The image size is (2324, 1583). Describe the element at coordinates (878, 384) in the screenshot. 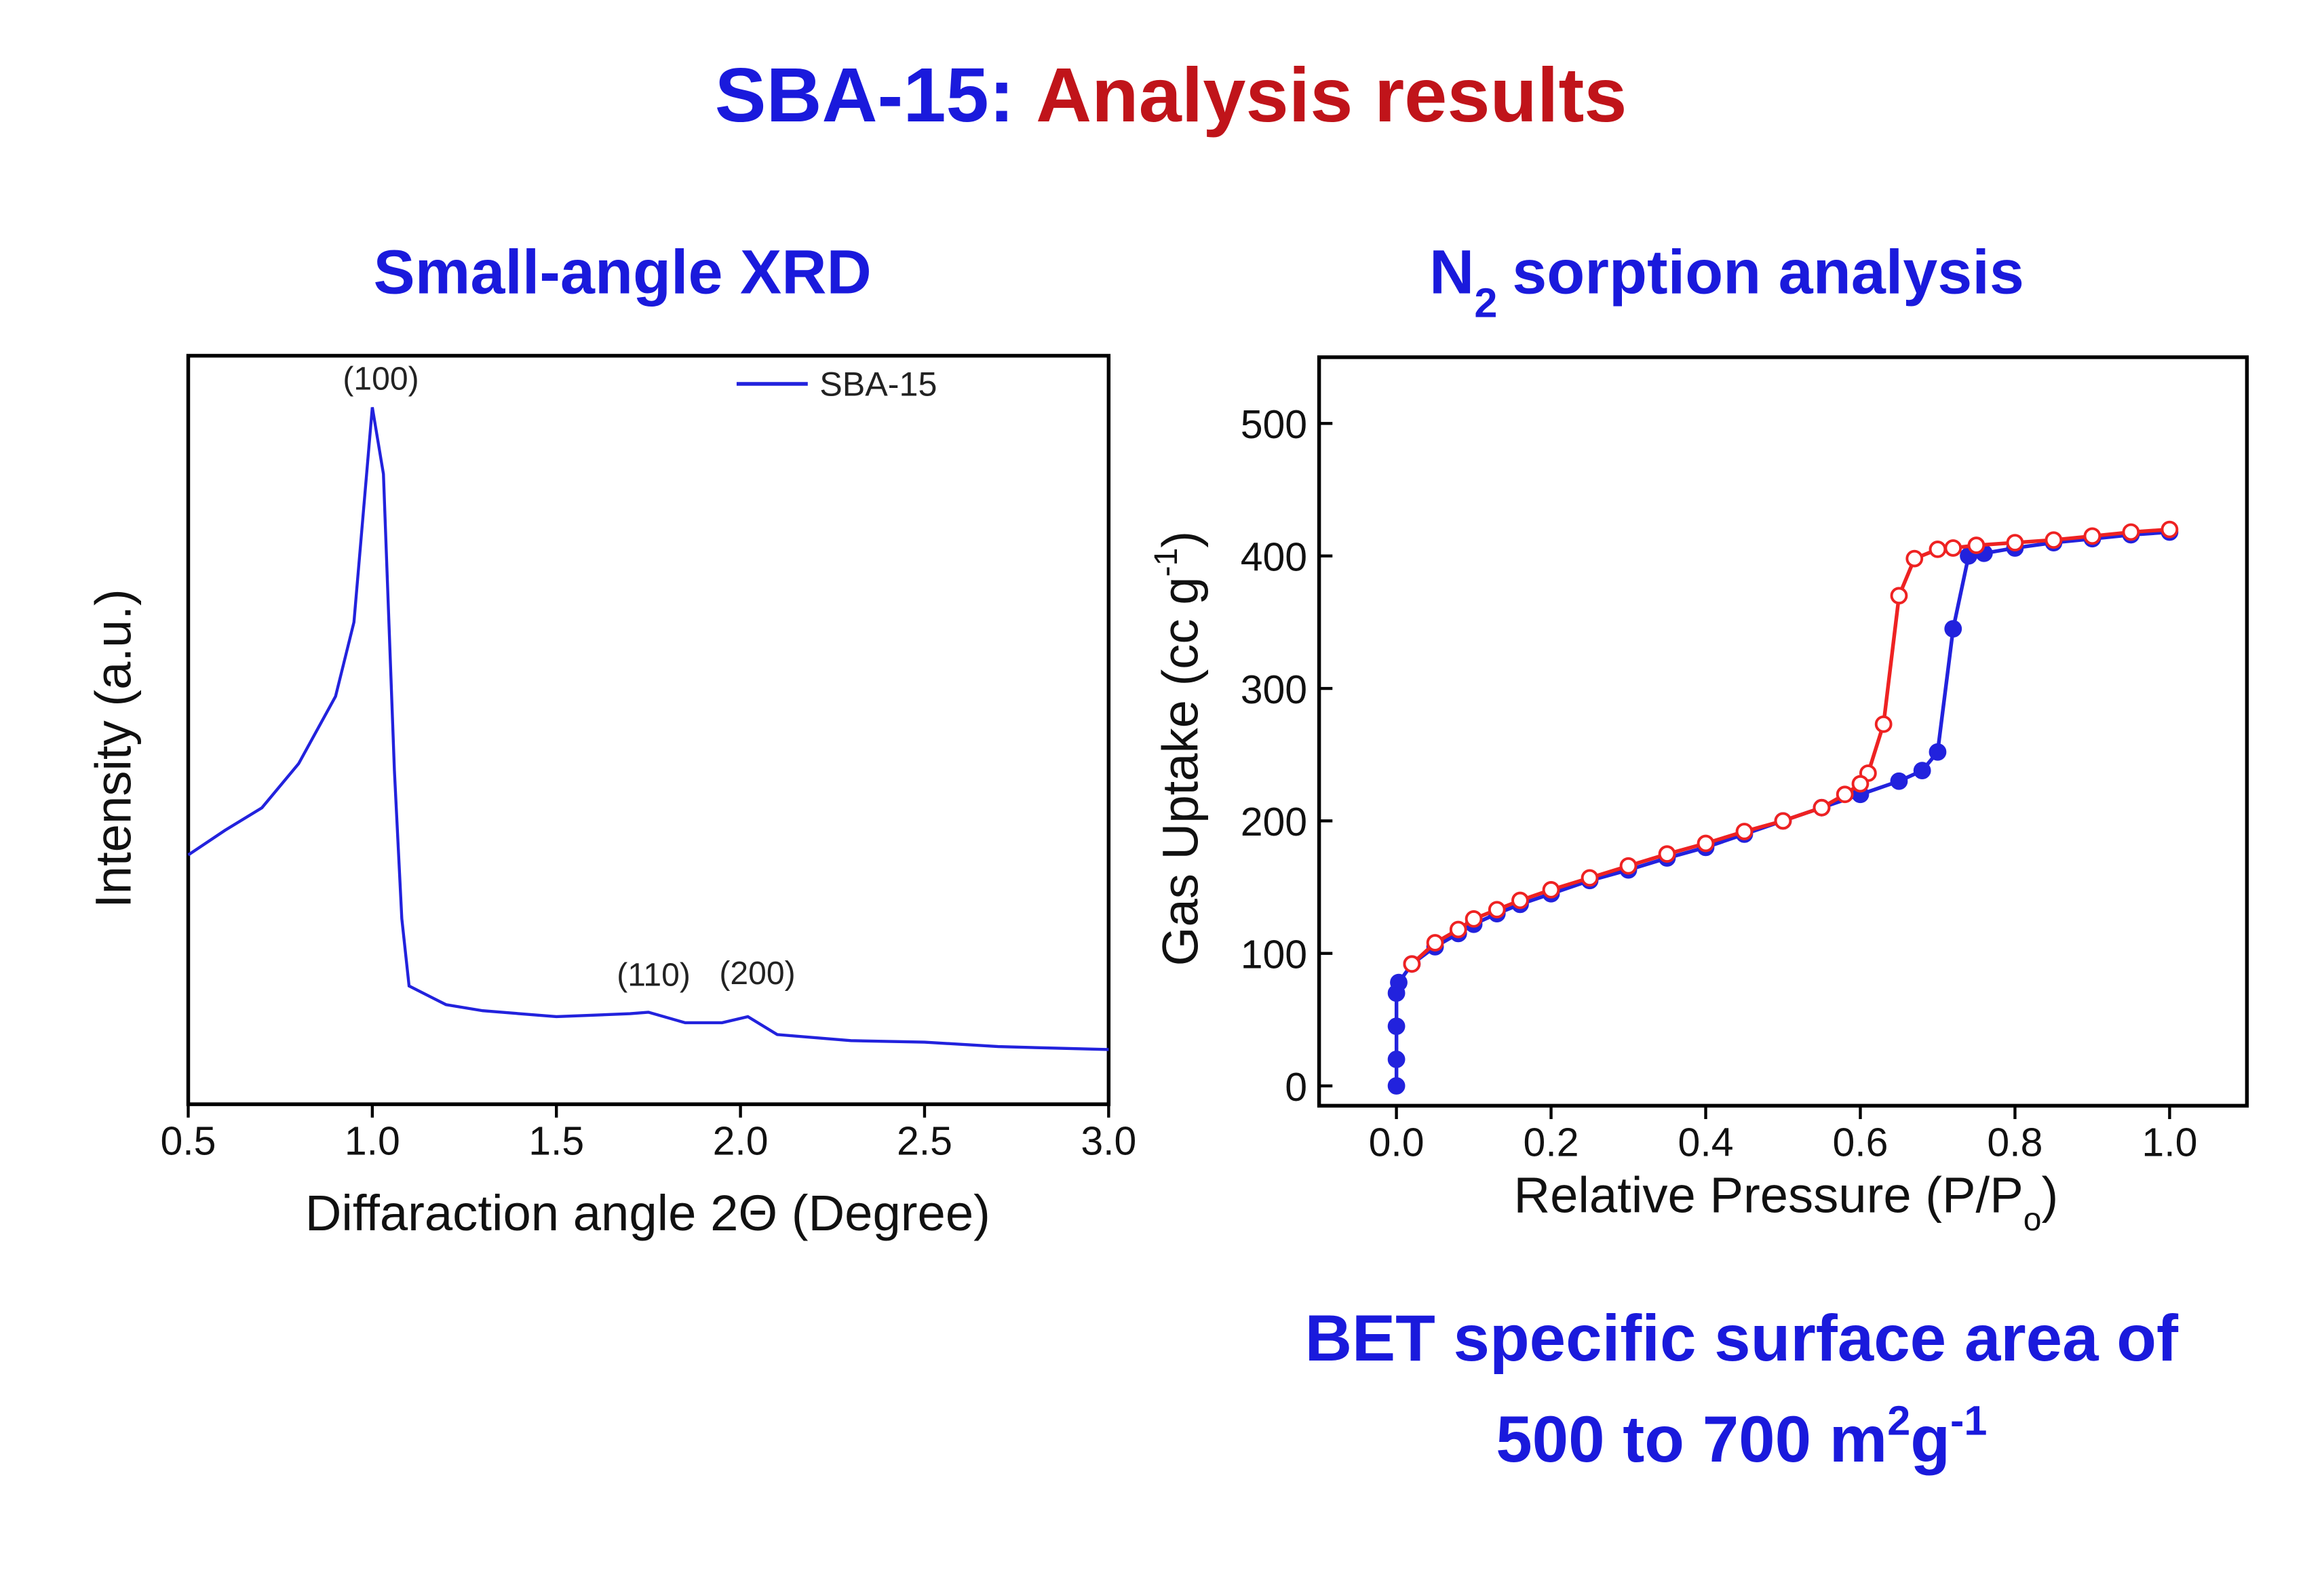

I see `legend-label: SBA-15` at that location.